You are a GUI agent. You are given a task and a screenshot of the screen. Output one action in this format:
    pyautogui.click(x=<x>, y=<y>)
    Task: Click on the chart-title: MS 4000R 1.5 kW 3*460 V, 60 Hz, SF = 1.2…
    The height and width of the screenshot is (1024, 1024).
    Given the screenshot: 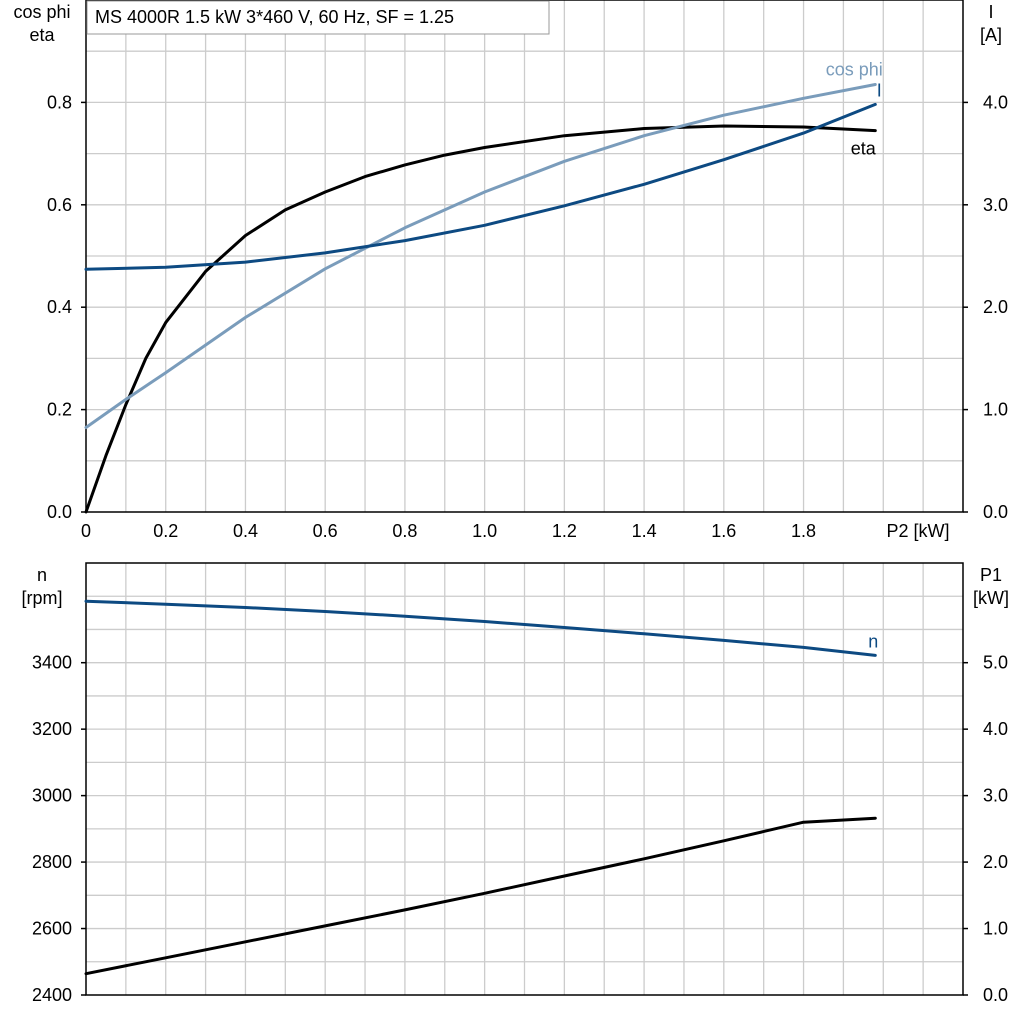 What is the action you would take?
    pyautogui.click(x=274, y=17)
    